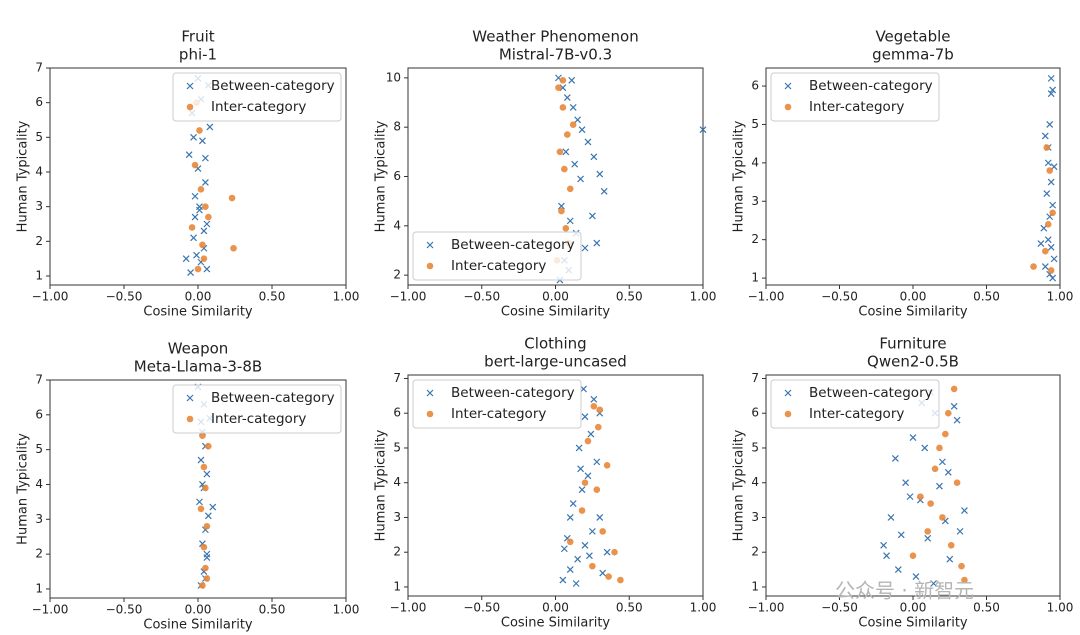  What do you see at coordinates (912, 344) in the screenshot?
I see `chart-title: Furniture` at bounding box center [912, 344].